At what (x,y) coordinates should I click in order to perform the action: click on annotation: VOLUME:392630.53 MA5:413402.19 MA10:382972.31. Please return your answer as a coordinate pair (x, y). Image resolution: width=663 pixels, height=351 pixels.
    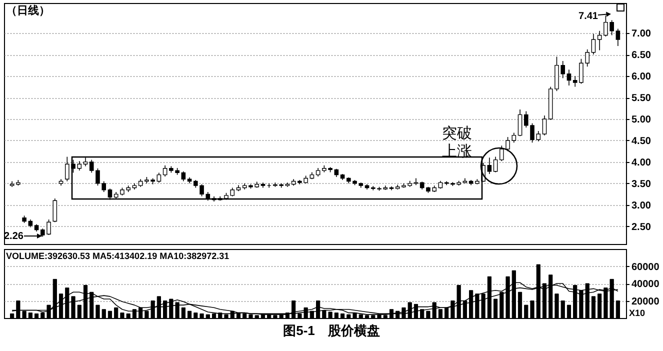
    Looking at the image, I should click on (118, 256).